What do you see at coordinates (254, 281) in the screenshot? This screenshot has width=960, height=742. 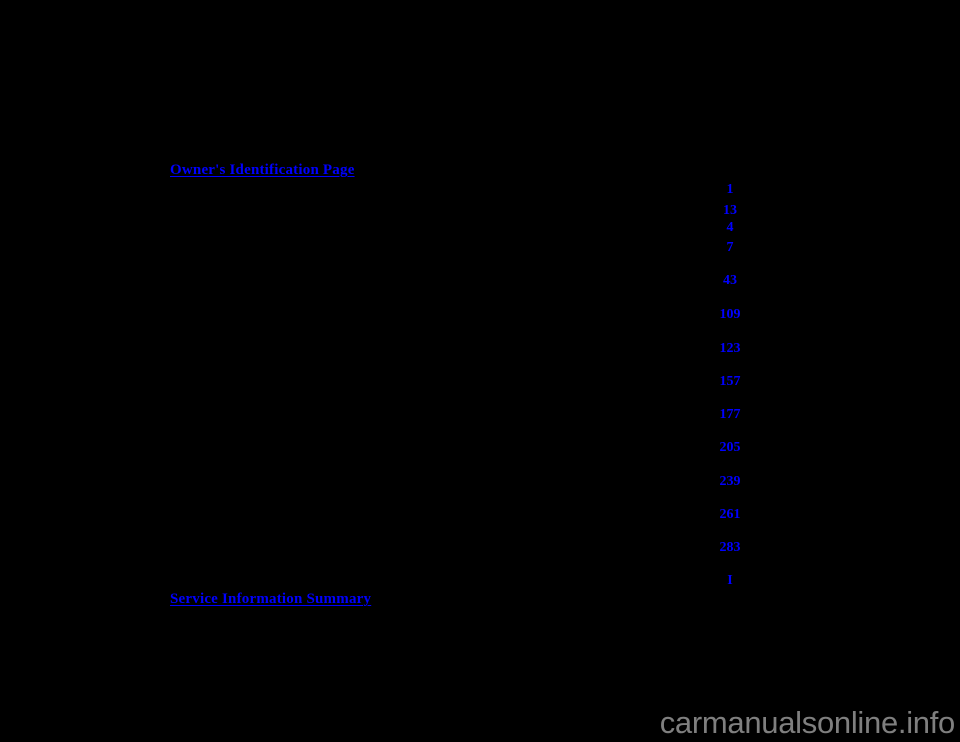 I see `chapter-title: Seats and Restraint Systems` at bounding box center [254, 281].